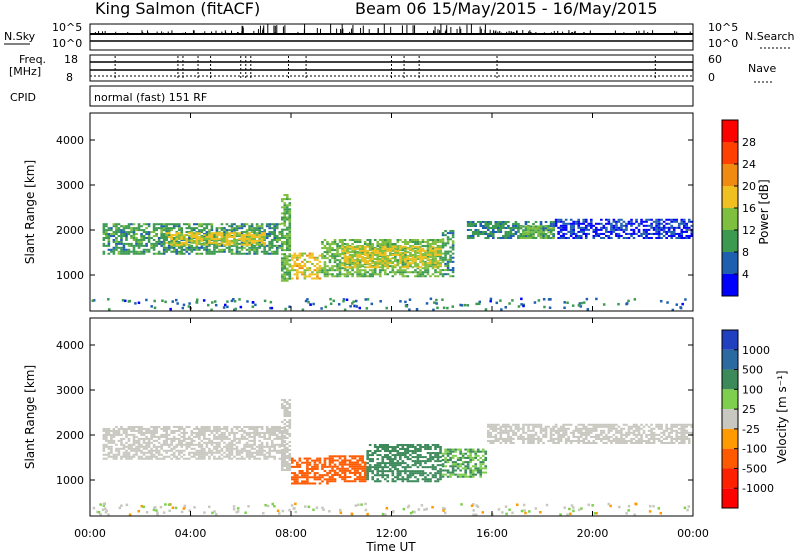  What do you see at coordinates (730, 263) in the screenshot?
I see `colorbar-segment` at bounding box center [730, 263].